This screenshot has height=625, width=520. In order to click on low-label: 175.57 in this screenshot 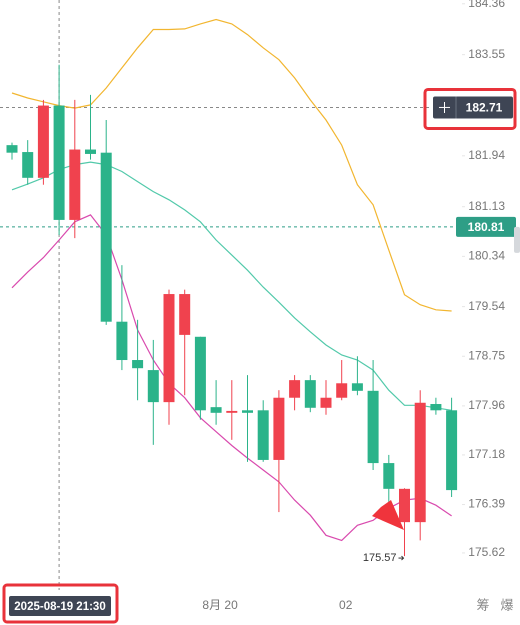, I will do `click(380, 558)`.